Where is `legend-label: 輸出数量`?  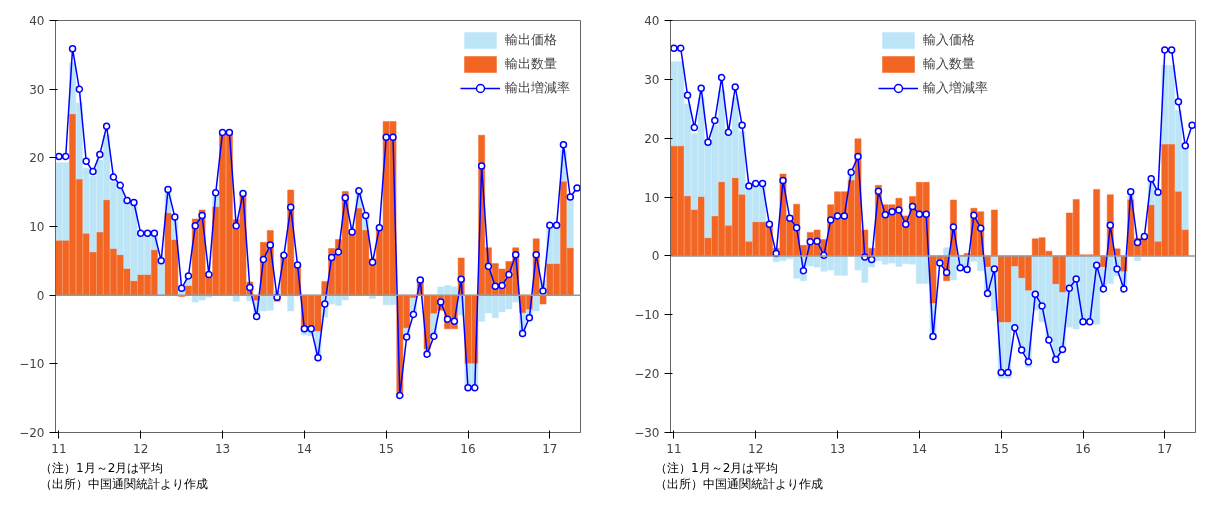
legend-label: 輸出数量 is located at coordinates (531, 64).